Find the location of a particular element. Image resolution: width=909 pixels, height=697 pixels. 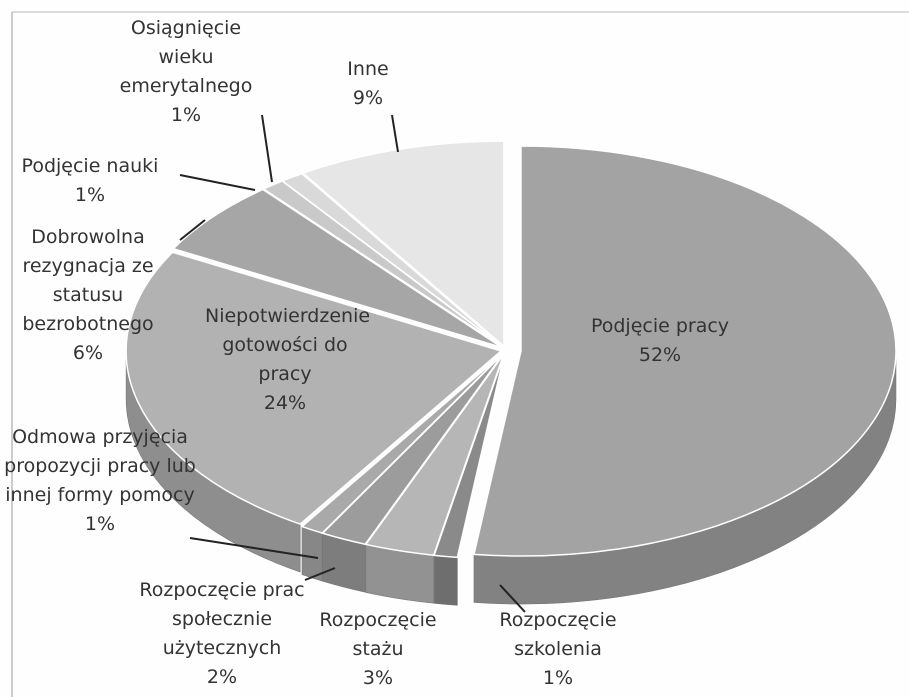

category-name: Rozpoczęcie prac społecznie użytecznych is located at coordinates (222, 619).